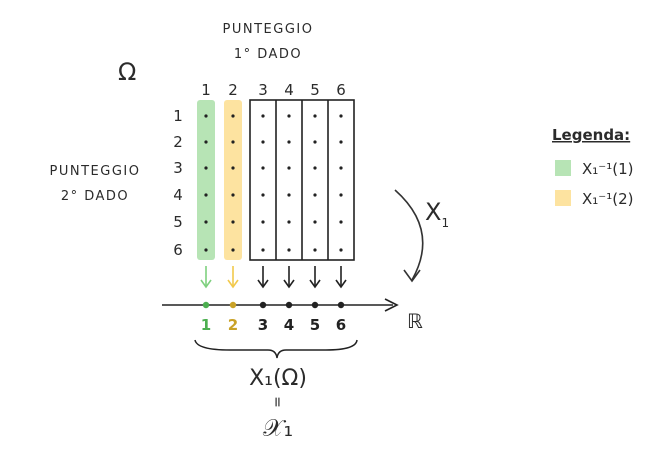 Image resolution: width=663 pixels, height=458 pixels. What do you see at coordinates (268, 29) in the screenshot?
I see `top-label-line1: PUNTEGGIO` at bounding box center [268, 29].